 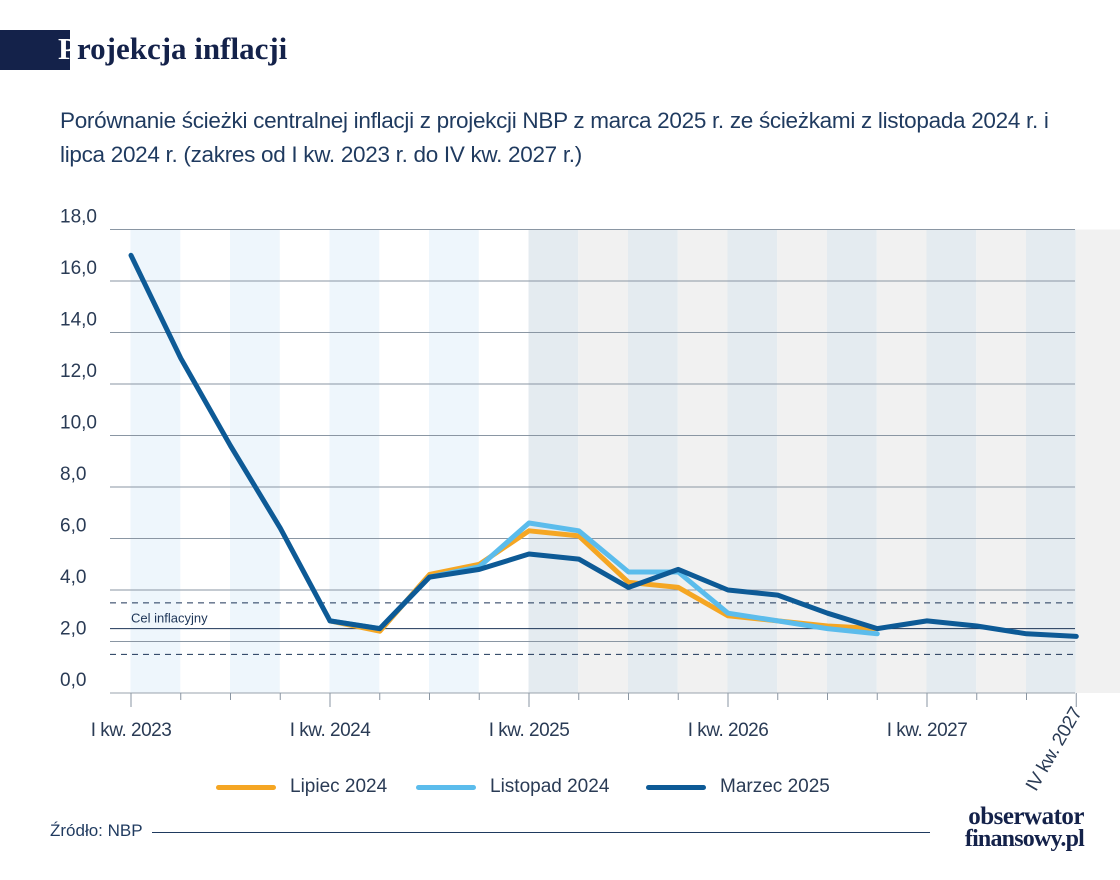 What do you see at coordinates (339, 786) in the screenshot?
I see `legend-label-lipiec: Lipiec 2024` at bounding box center [339, 786].